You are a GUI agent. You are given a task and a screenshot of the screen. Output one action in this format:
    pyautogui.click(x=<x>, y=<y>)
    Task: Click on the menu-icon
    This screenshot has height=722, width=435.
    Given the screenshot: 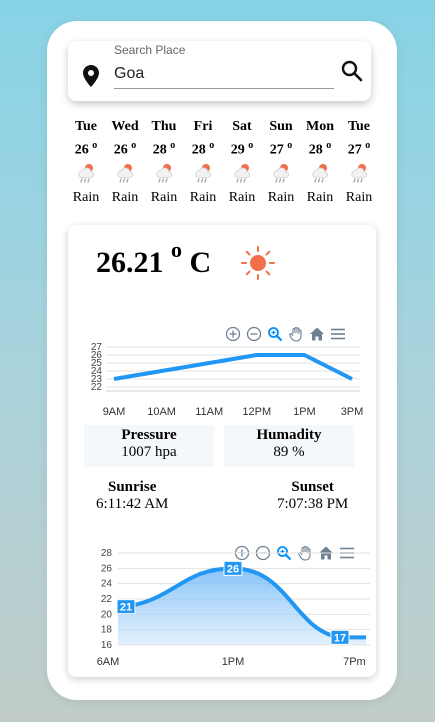 What is the action you would take?
    pyautogui.click(x=338, y=334)
    